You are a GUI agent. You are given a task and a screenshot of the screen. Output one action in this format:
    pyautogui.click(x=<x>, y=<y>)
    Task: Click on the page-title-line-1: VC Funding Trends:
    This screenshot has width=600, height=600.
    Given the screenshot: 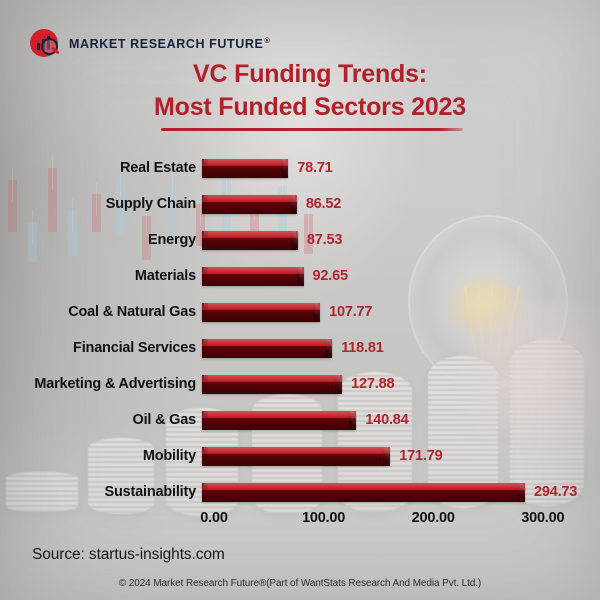 What is the action you would take?
    pyautogui.click(x=310, y=74)
    